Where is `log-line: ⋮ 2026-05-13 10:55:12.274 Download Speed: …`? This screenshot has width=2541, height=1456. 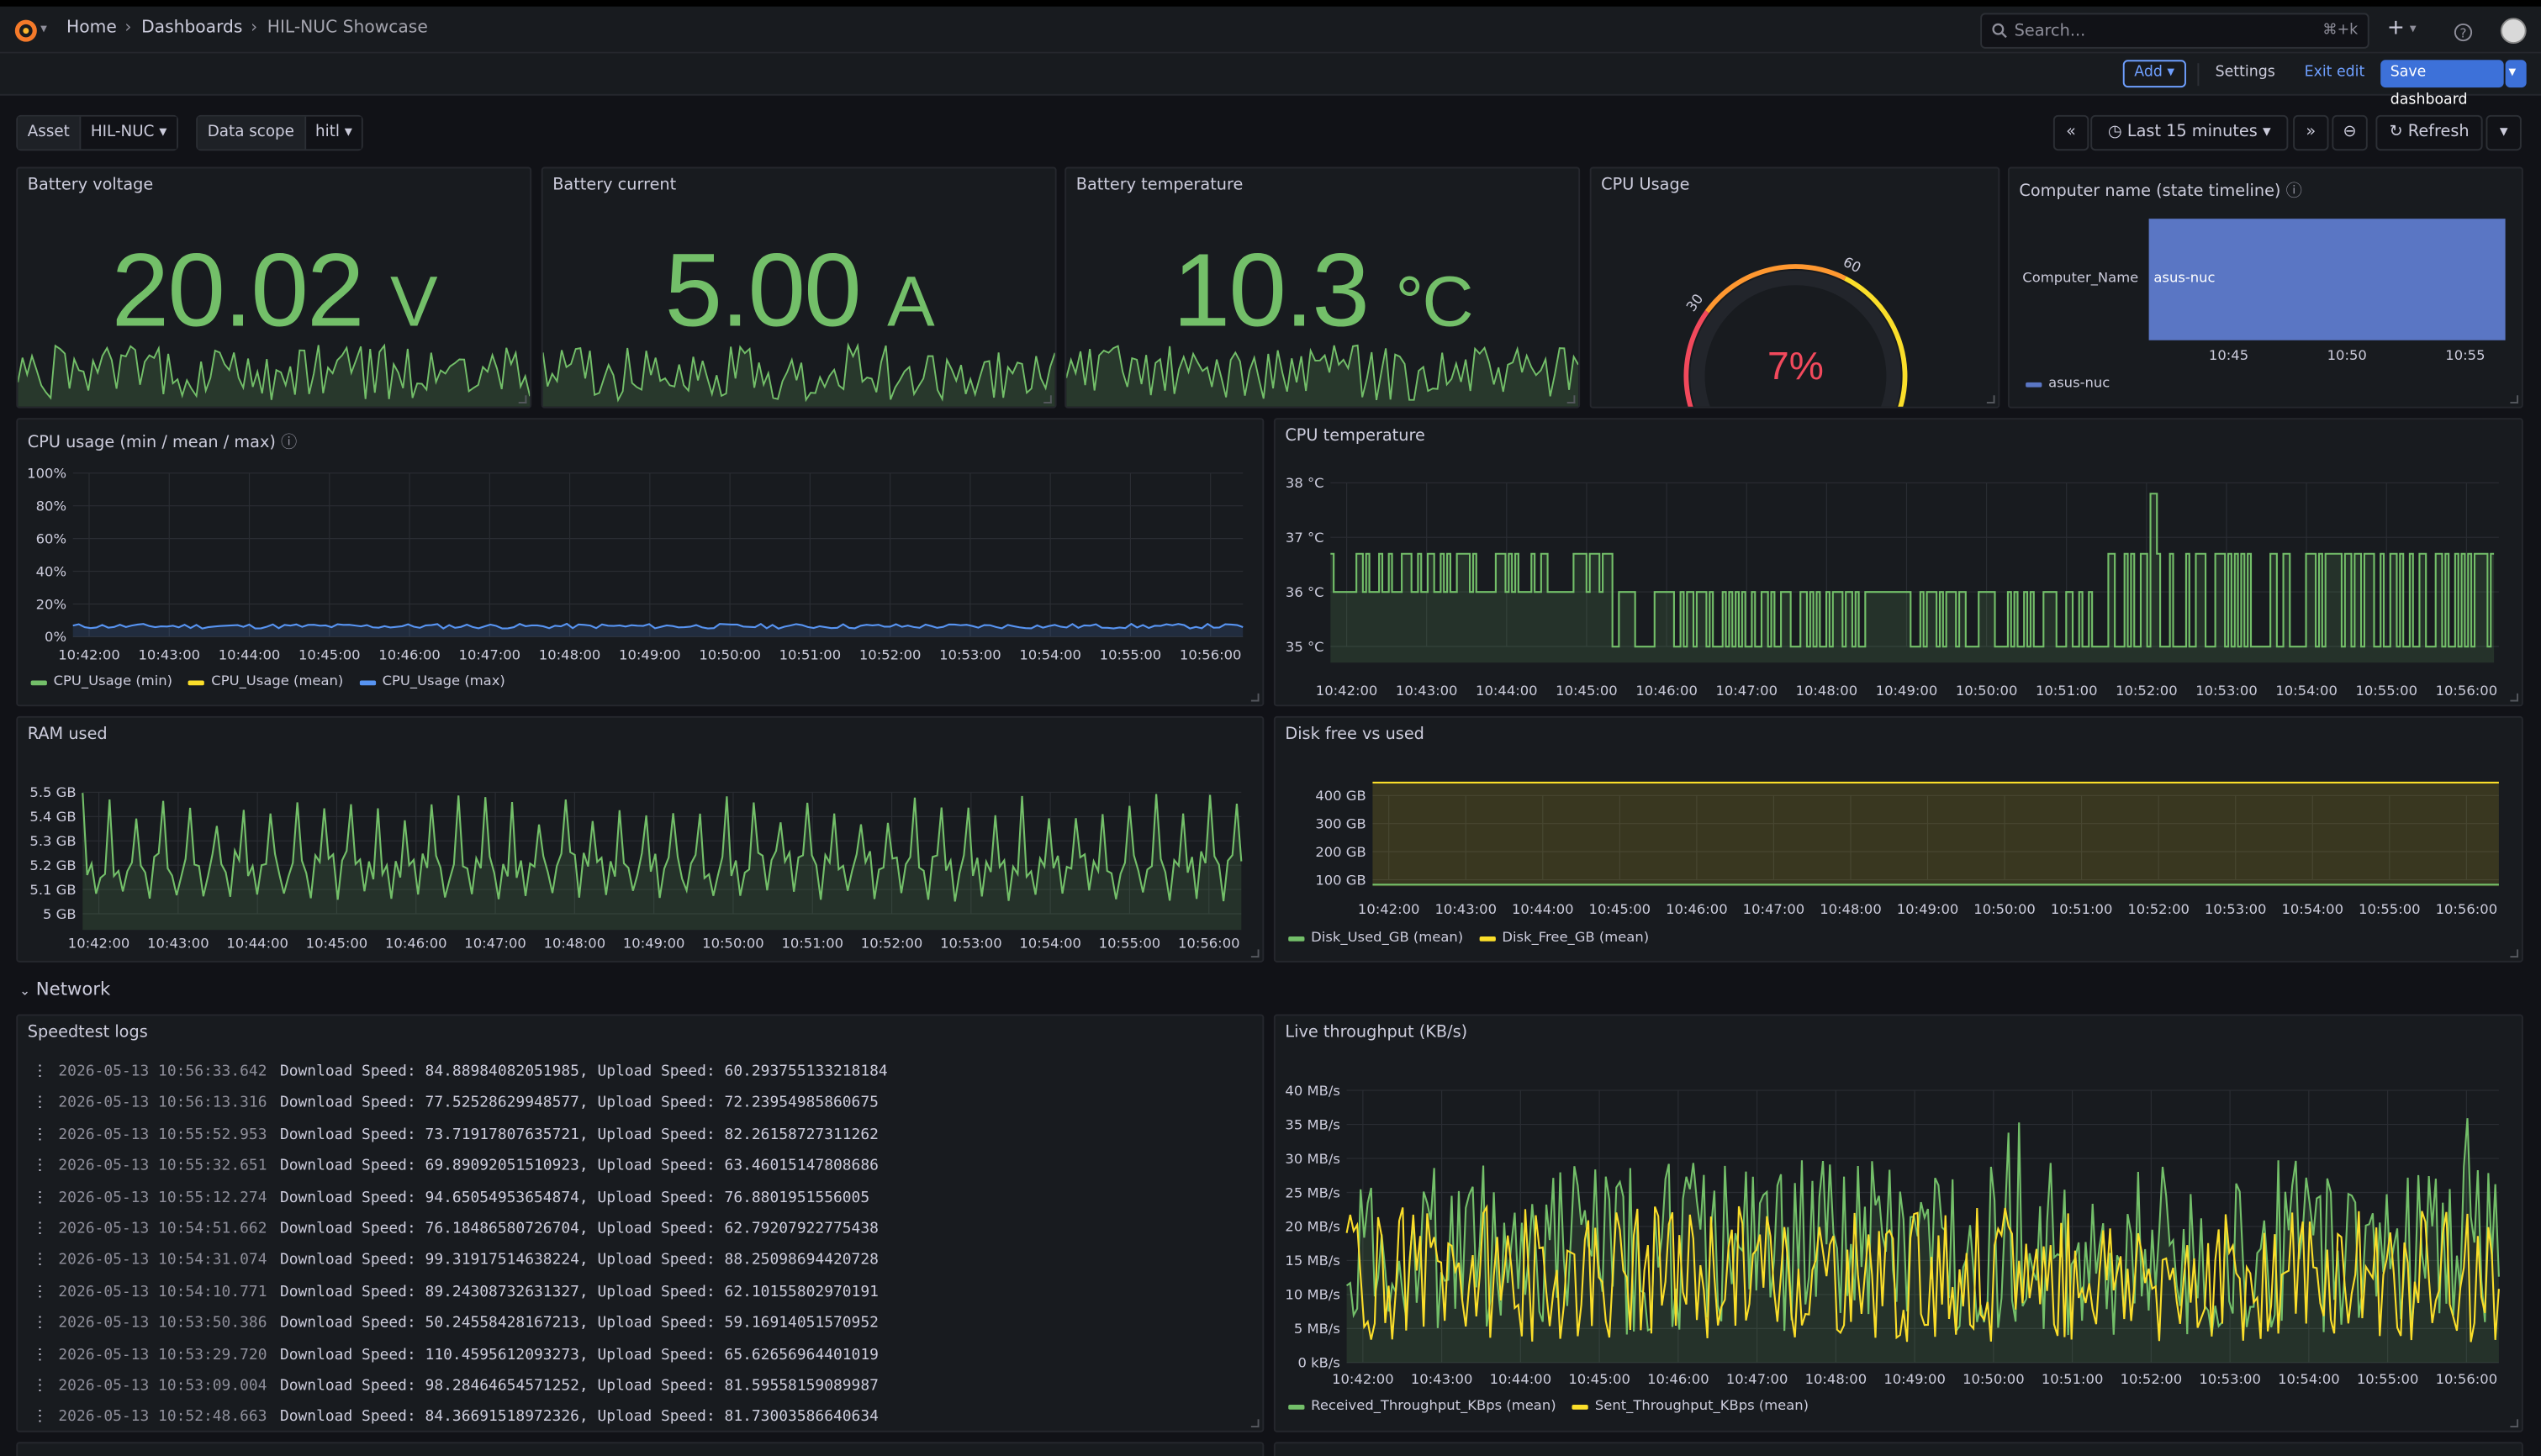
log-line: ⋮ 2026-05-13 10:55:12.274 Download Speed: … is located at coordinates (460, 1204).